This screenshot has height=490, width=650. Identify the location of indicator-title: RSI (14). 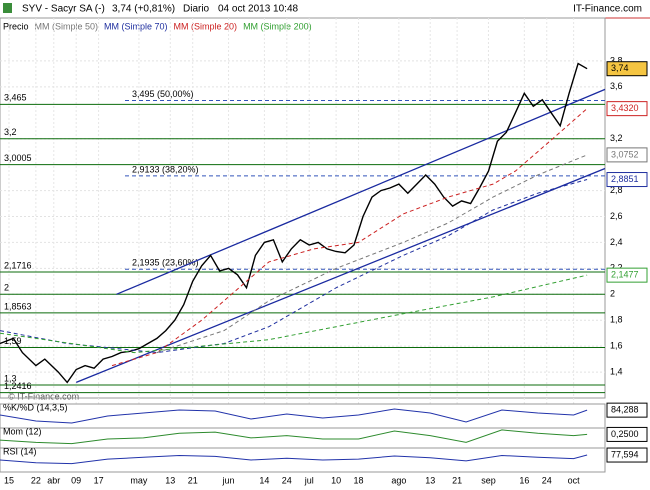
(20, 451).